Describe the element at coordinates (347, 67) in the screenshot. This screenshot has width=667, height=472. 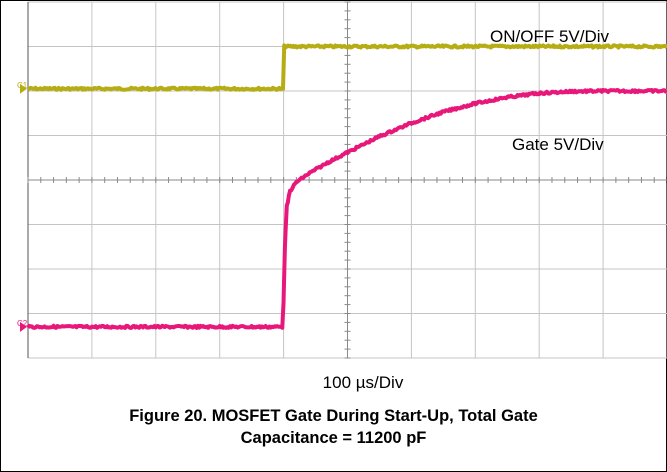
I see `series-line-onoff` at that location.